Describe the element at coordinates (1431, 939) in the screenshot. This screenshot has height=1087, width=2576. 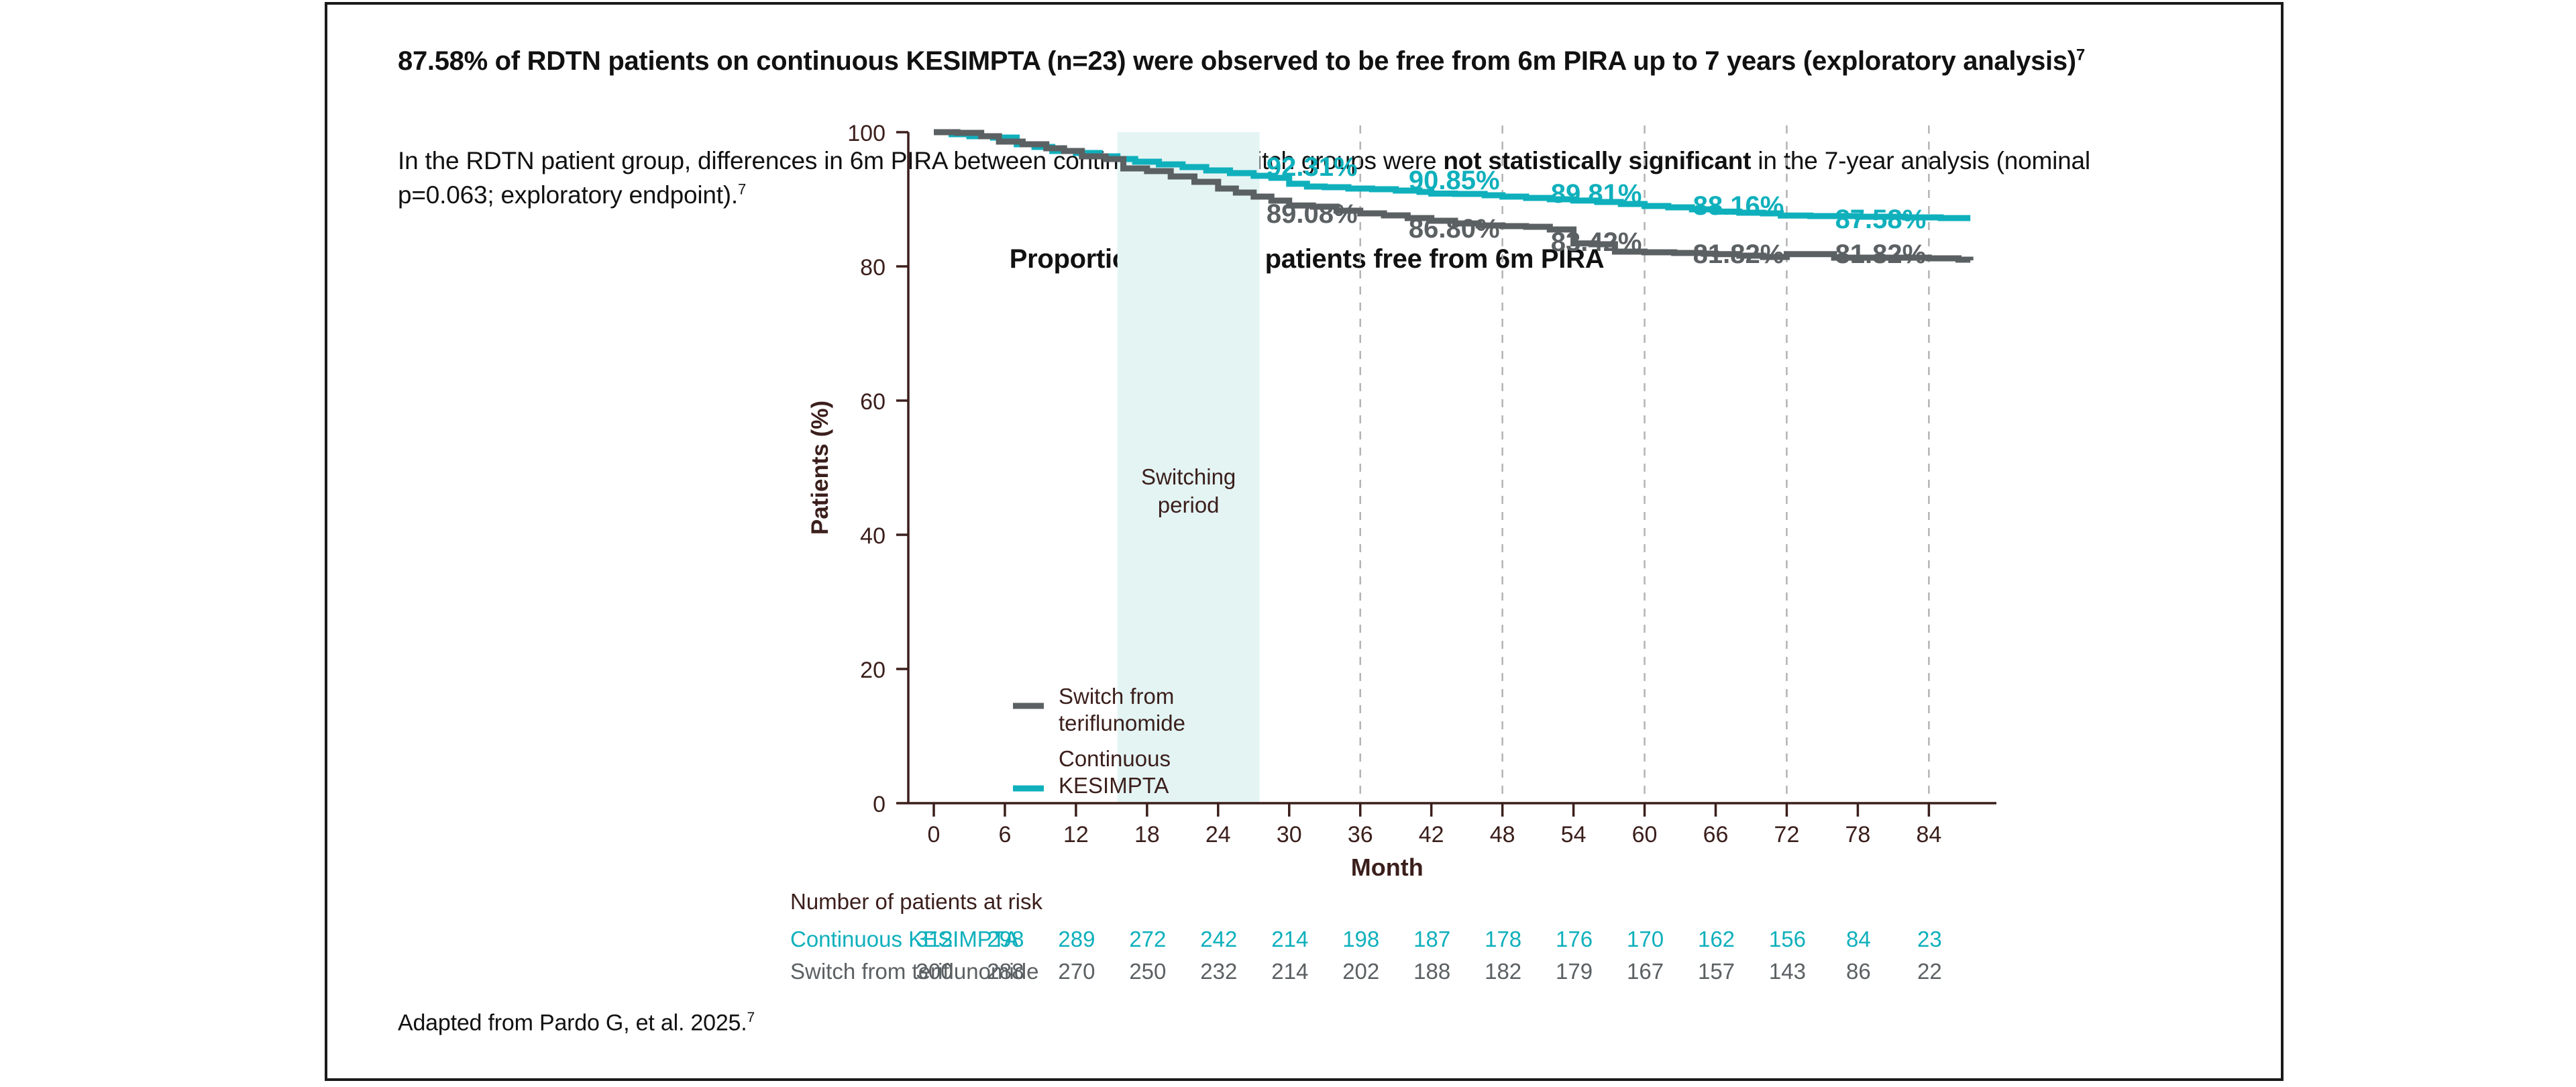
I see `at-risk-value-0-42: 187` at that location.